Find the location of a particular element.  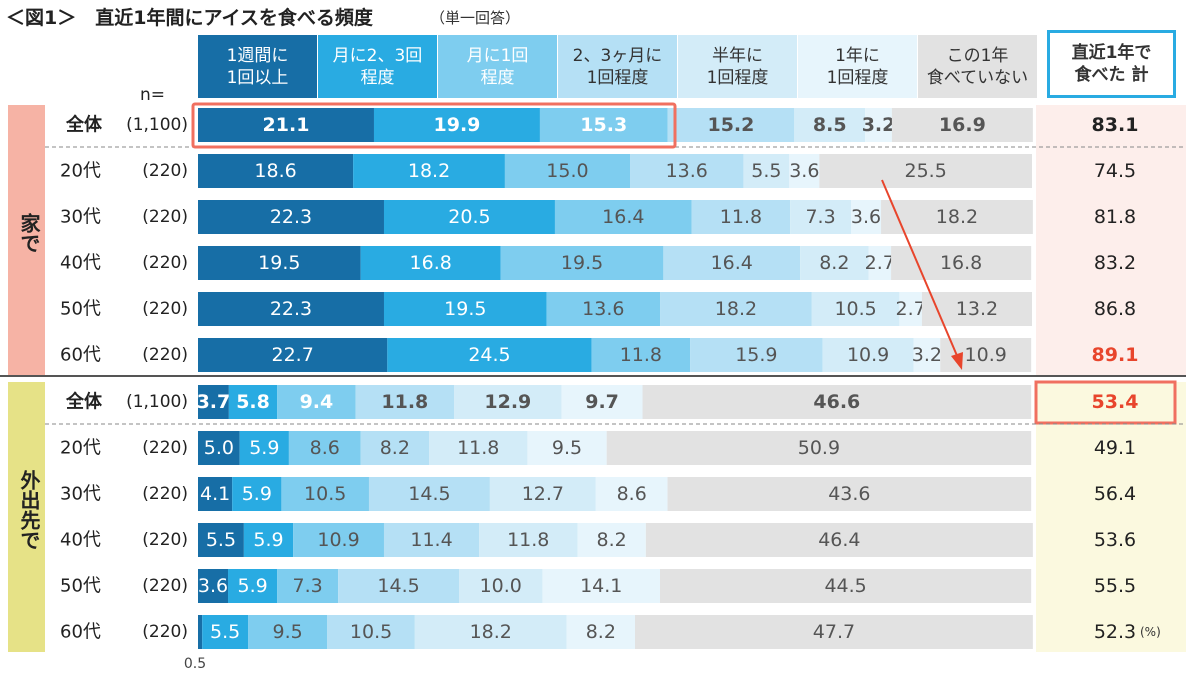

value-label: 15.9 is located at coordinates (756, 355).